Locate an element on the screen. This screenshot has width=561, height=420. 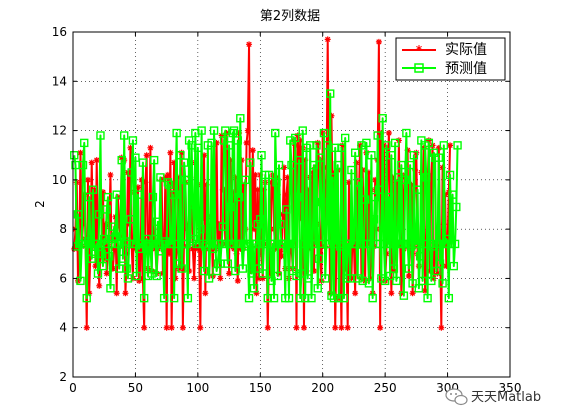
y-tick-label: 14 is located at coordinates (59, 81).